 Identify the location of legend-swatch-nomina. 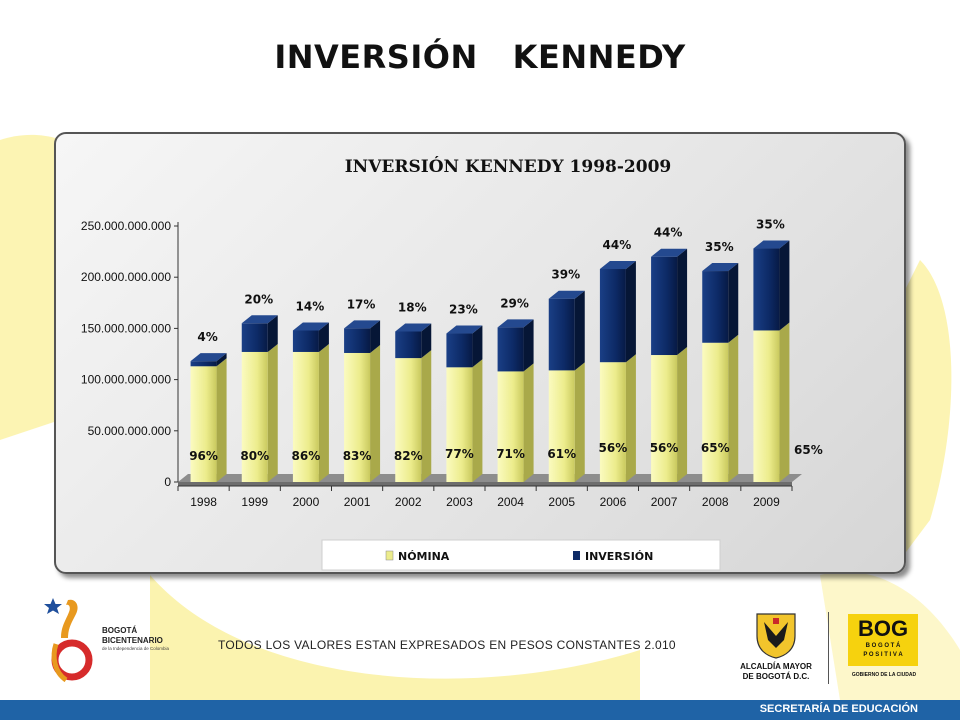
(389, 555).